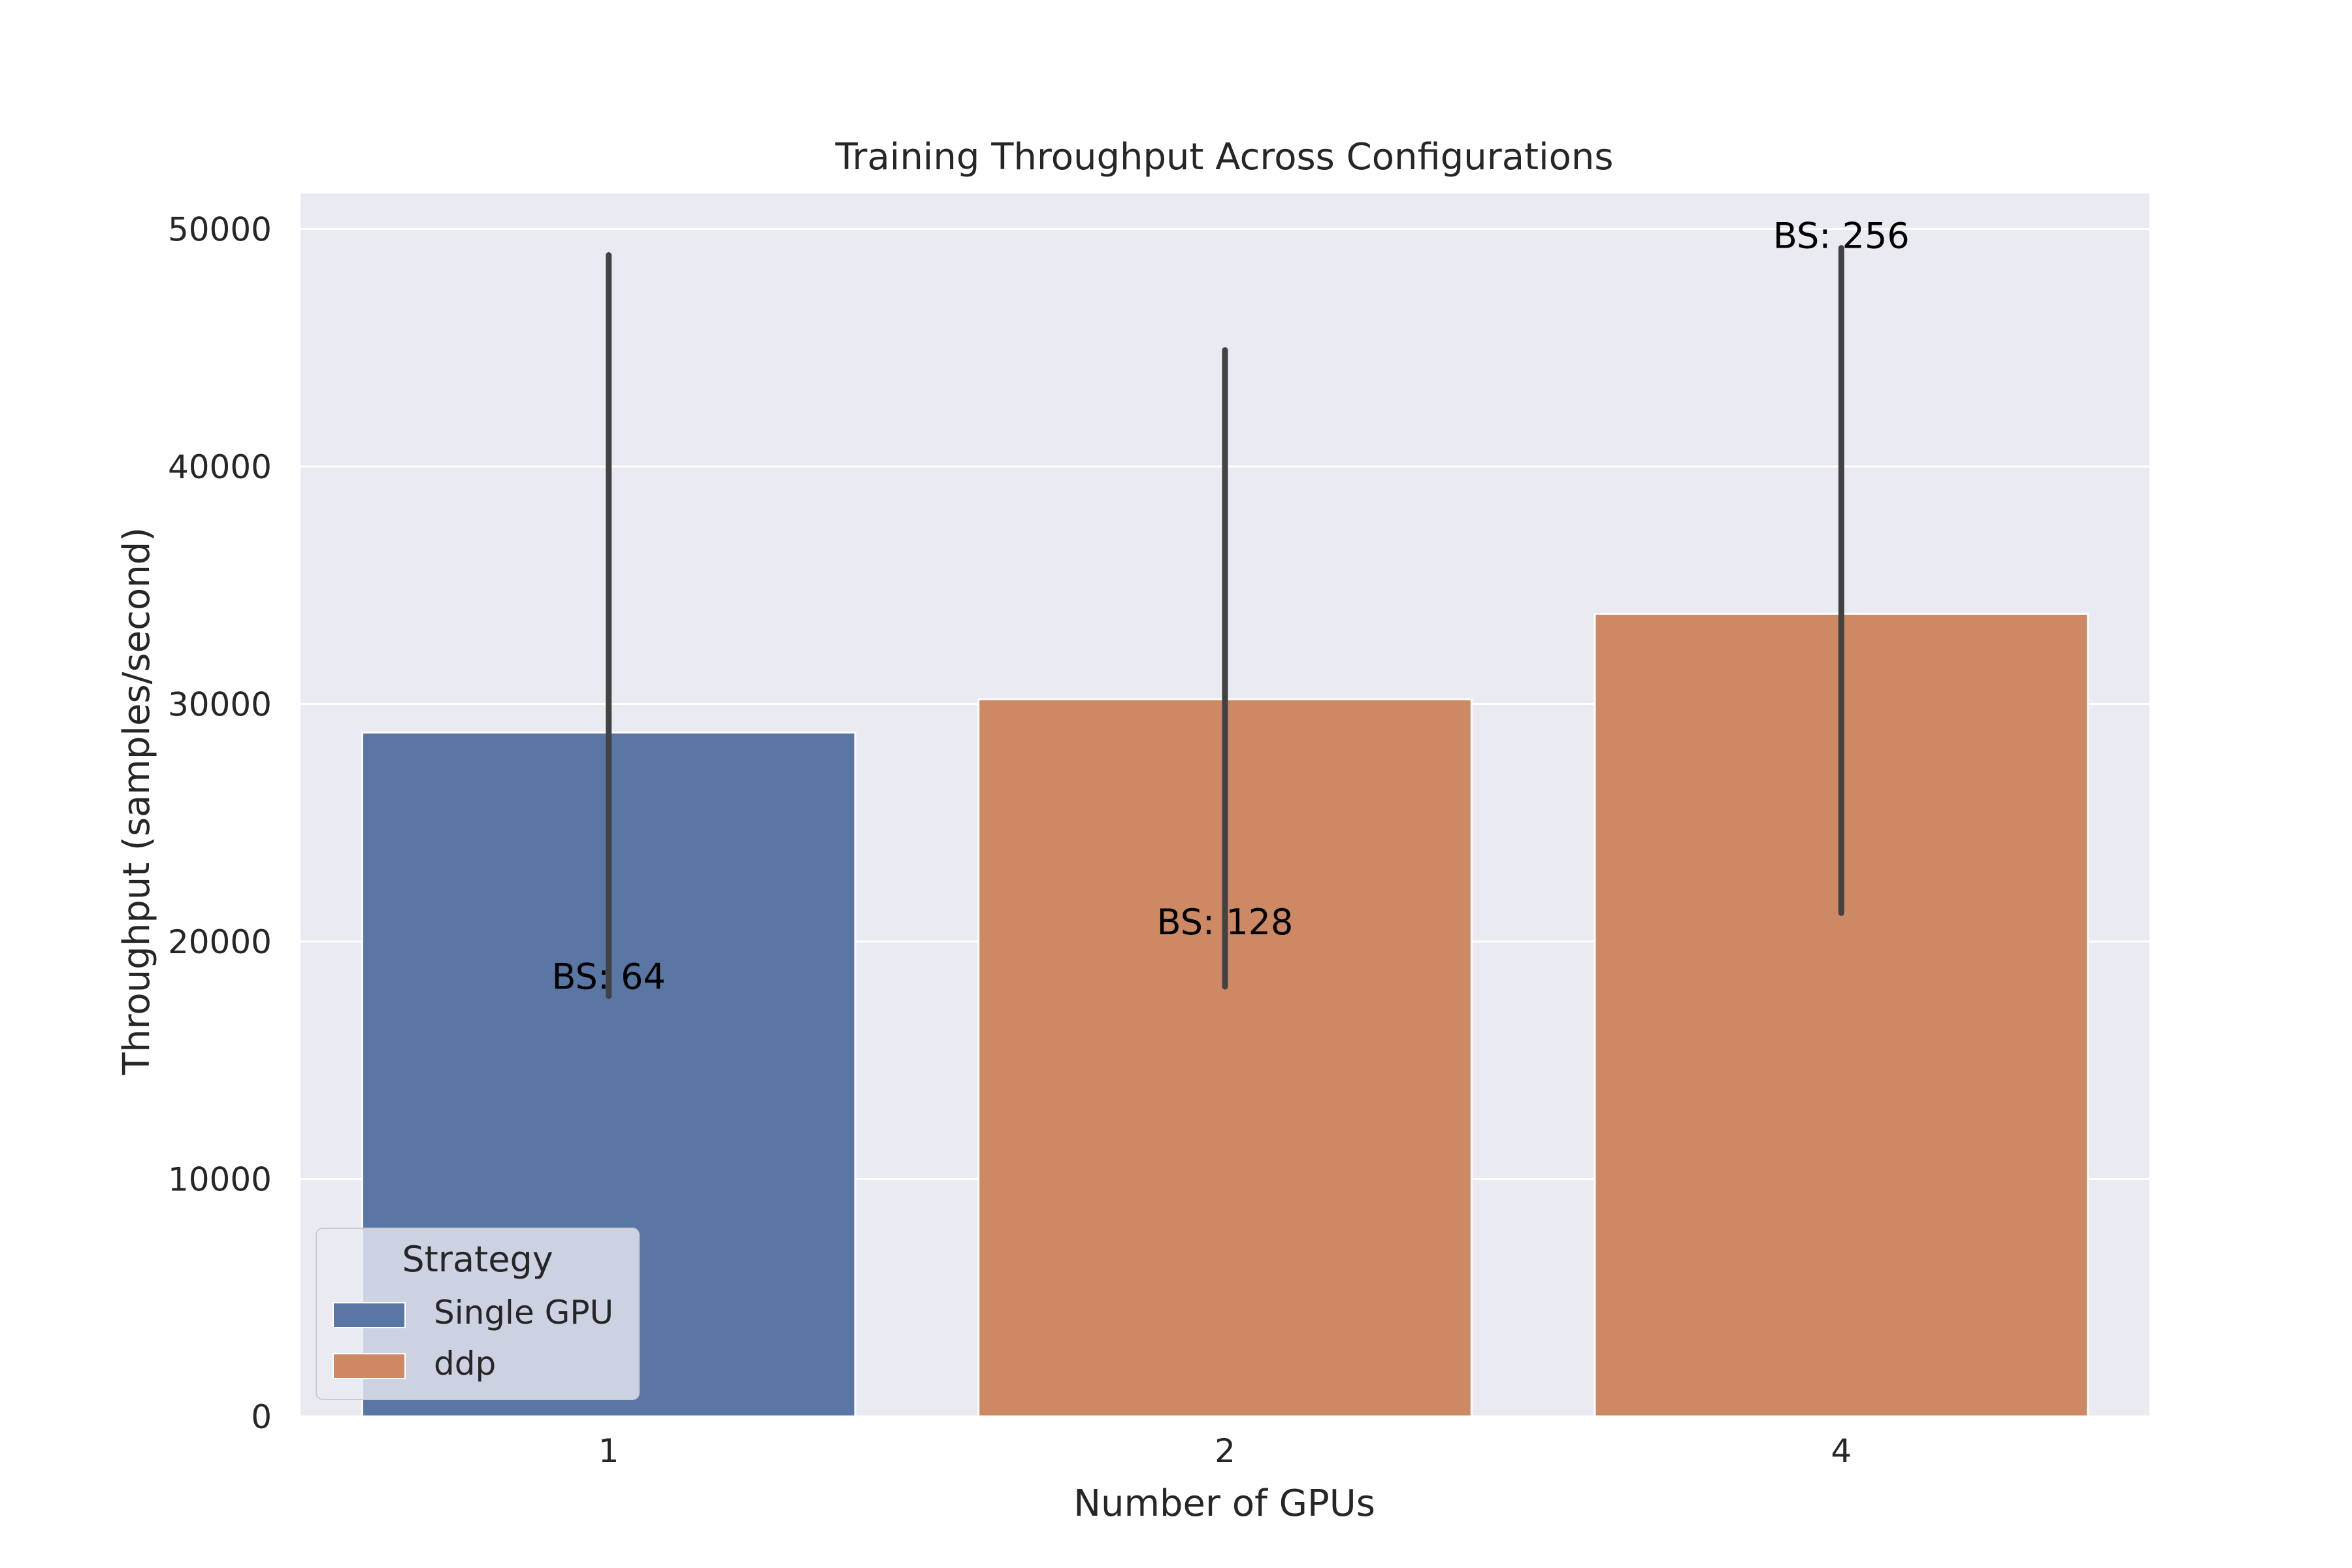  Describe the element at coordinates (1841, 1451) in the screenshot. I see `x-tick-label: 4` at that location.